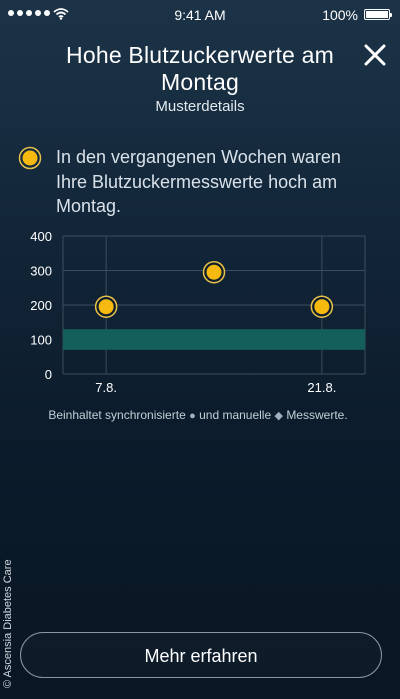 This screenshot has height=699, width=400. What do you see at coordinates (278, 416) in the screenshot?
I see `manual-diamond-icon: ◆` at bounding box center [278, 416].